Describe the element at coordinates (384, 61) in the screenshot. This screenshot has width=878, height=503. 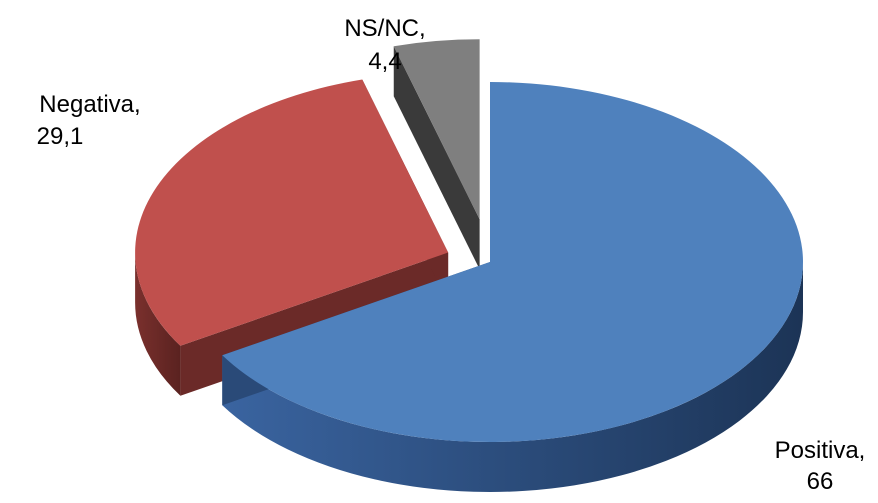
I see `slice-label-nsnc-value: 4,4` at that location.